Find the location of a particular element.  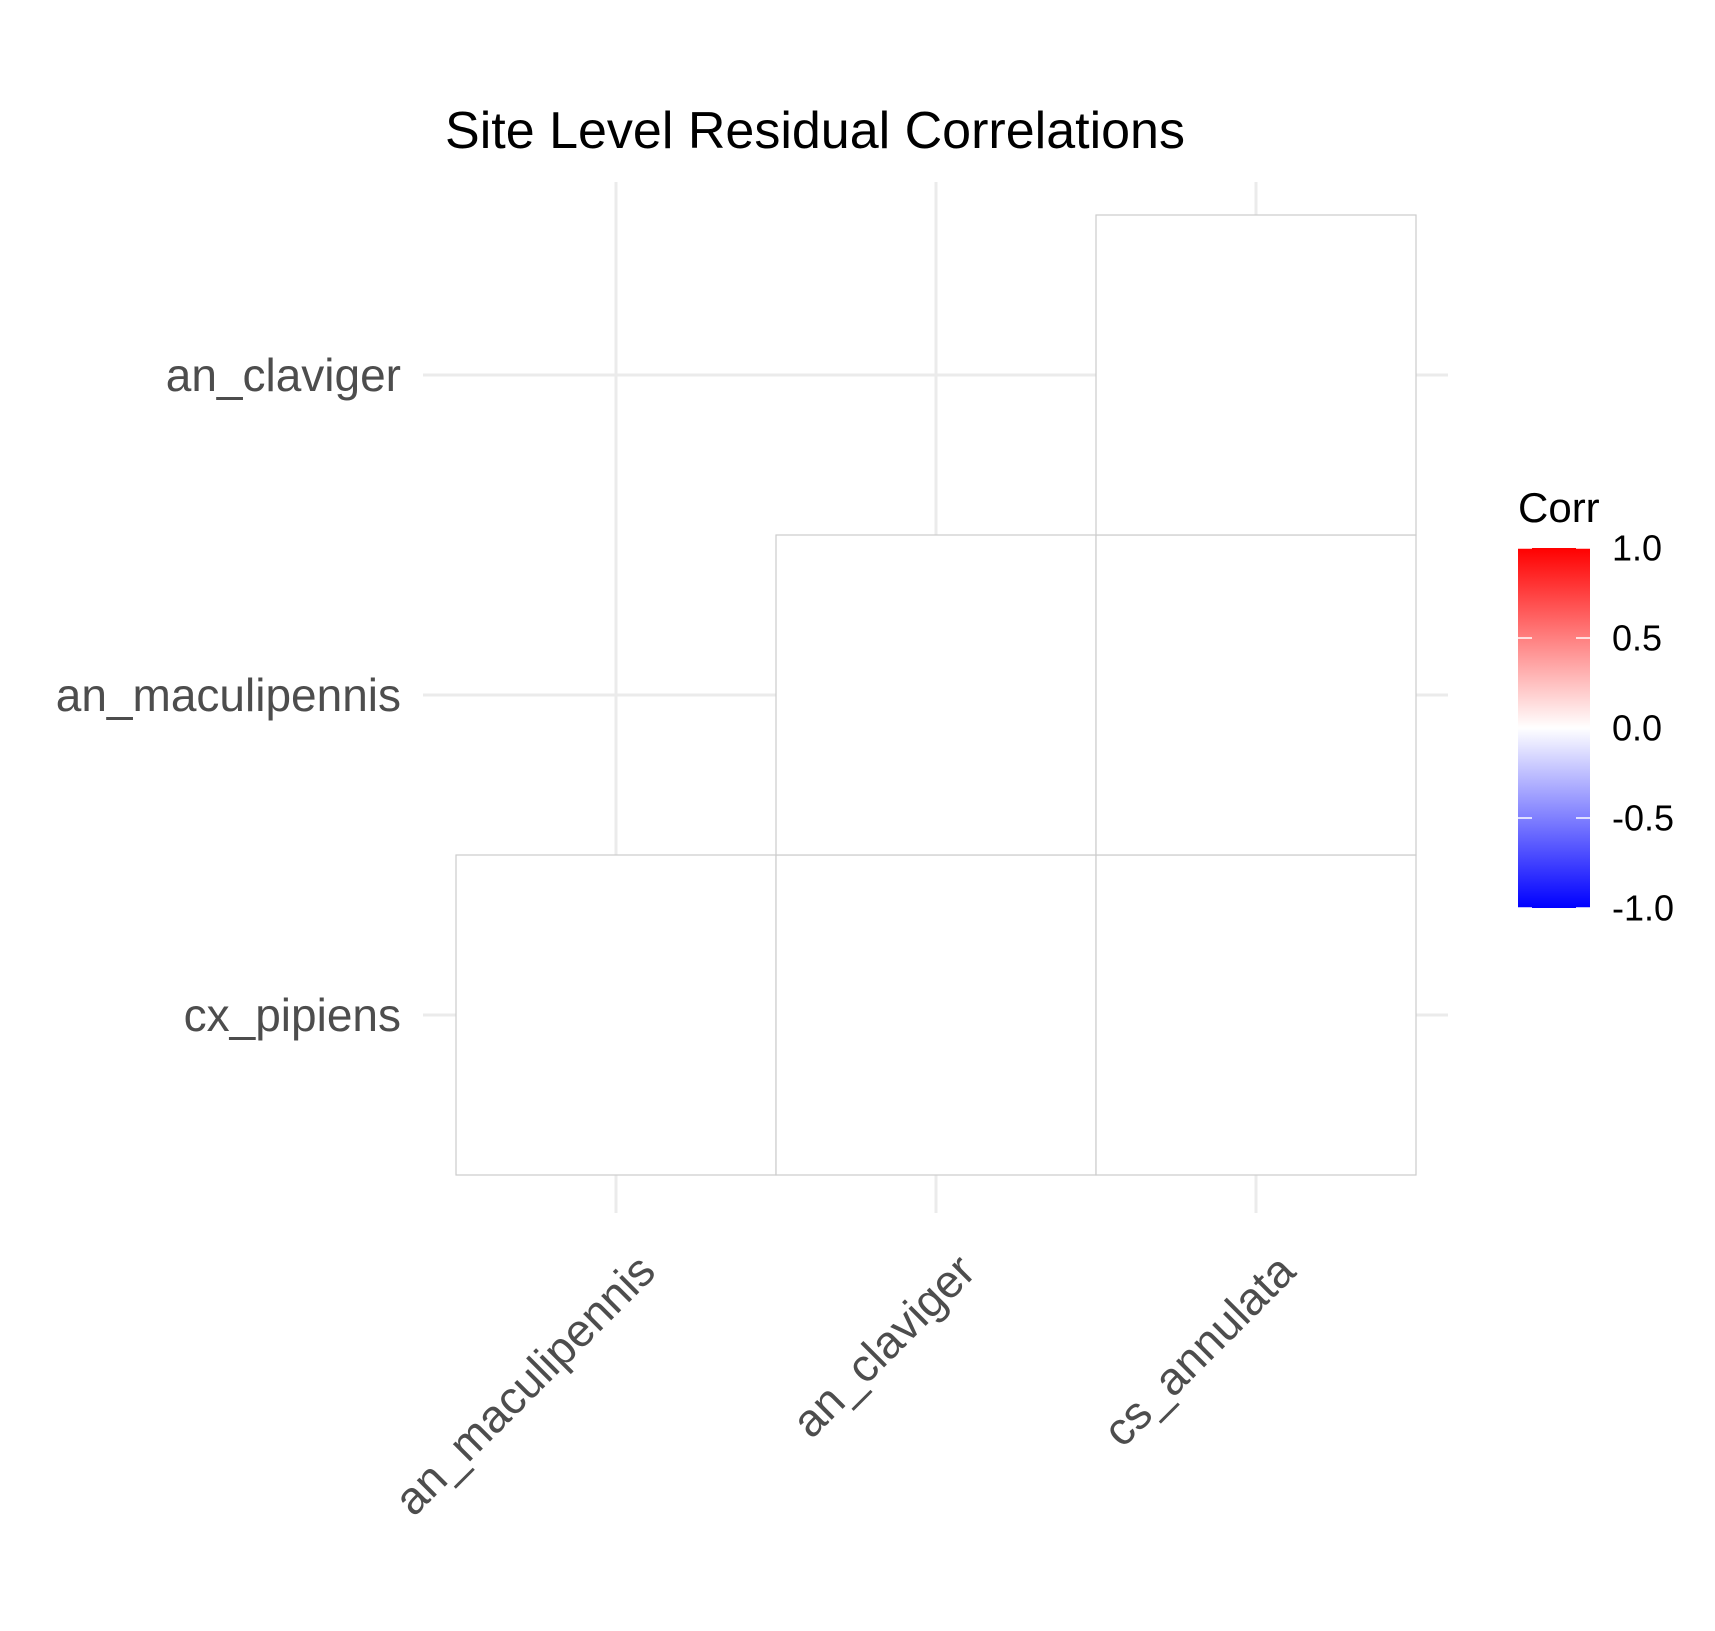

legend-tick-label: -0.5 is located at coordinates (1643, 818).